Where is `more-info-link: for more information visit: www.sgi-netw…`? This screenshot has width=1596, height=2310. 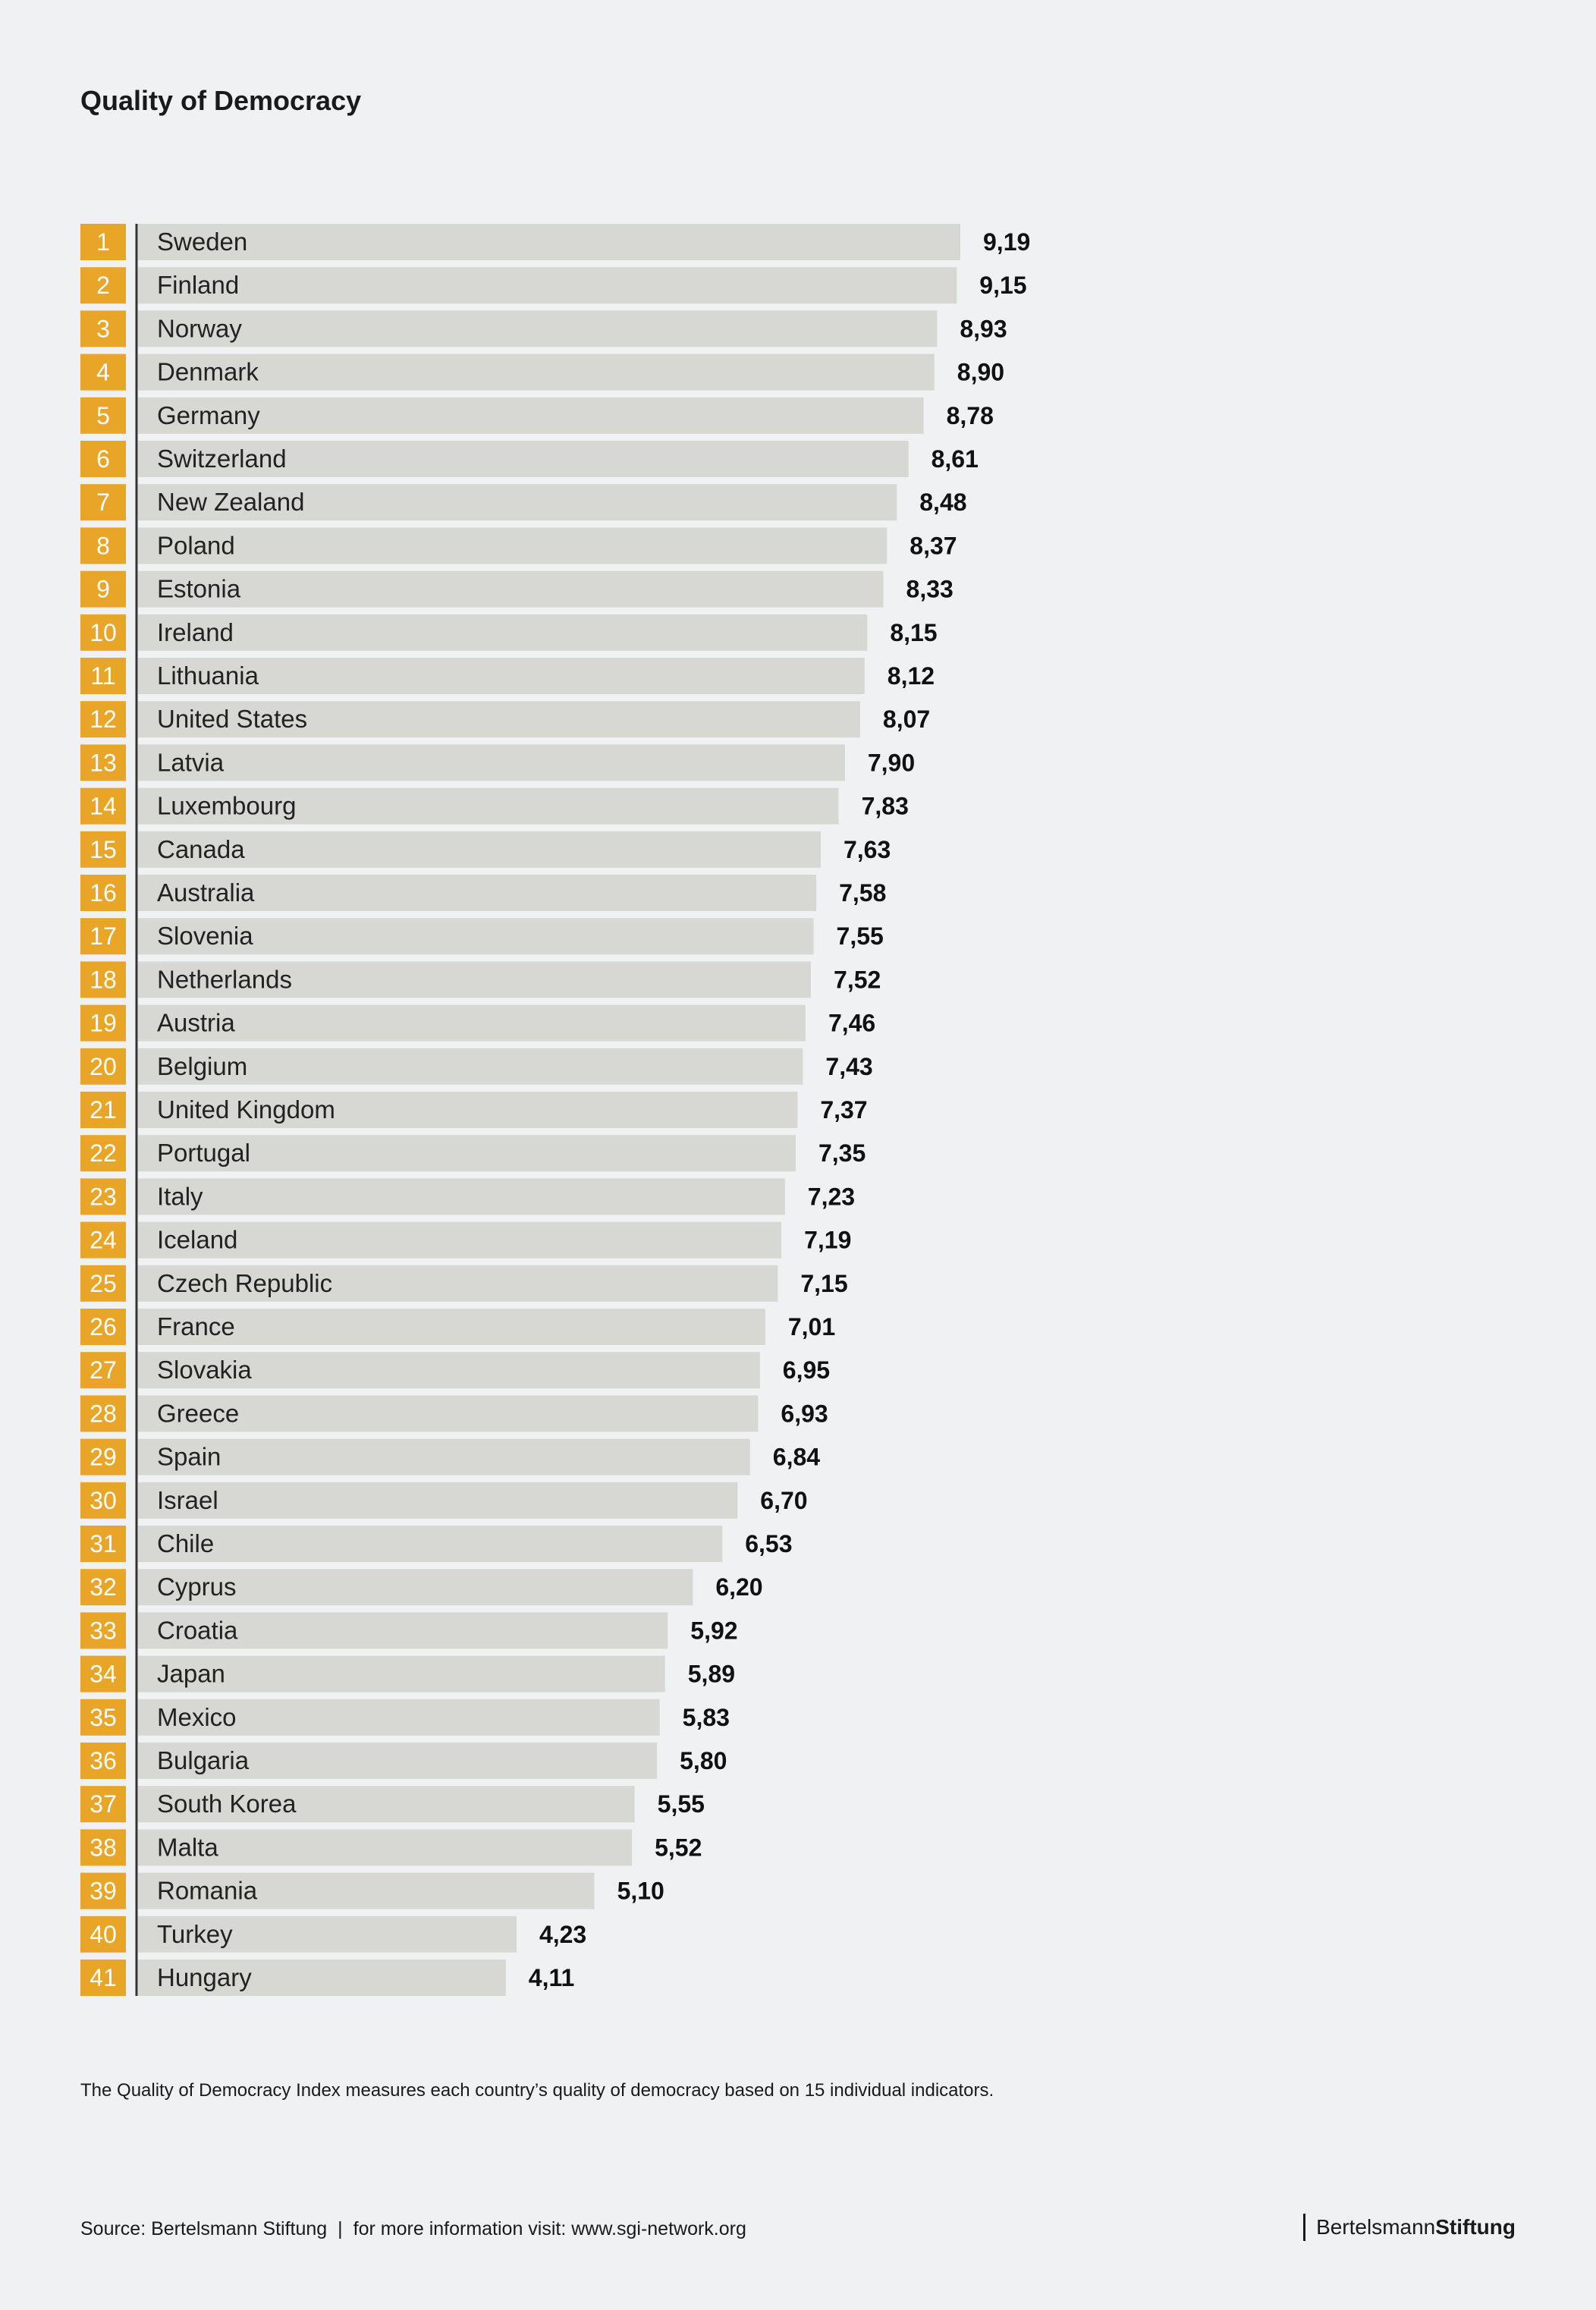
more-info-link: for more information visit: www.sgi-netw… is located at coordinates (549, 2228).